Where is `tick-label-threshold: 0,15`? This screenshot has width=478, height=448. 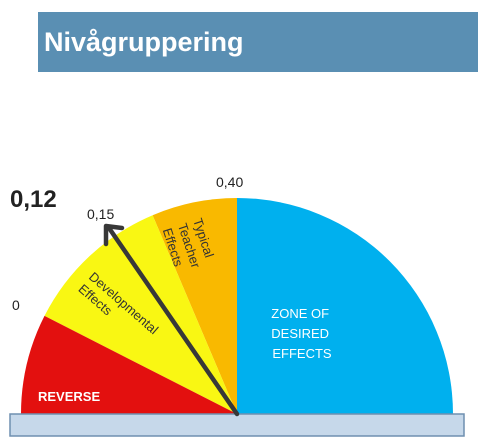 tick-label-threshold: 0,15 is located at coordinates (100, 214).